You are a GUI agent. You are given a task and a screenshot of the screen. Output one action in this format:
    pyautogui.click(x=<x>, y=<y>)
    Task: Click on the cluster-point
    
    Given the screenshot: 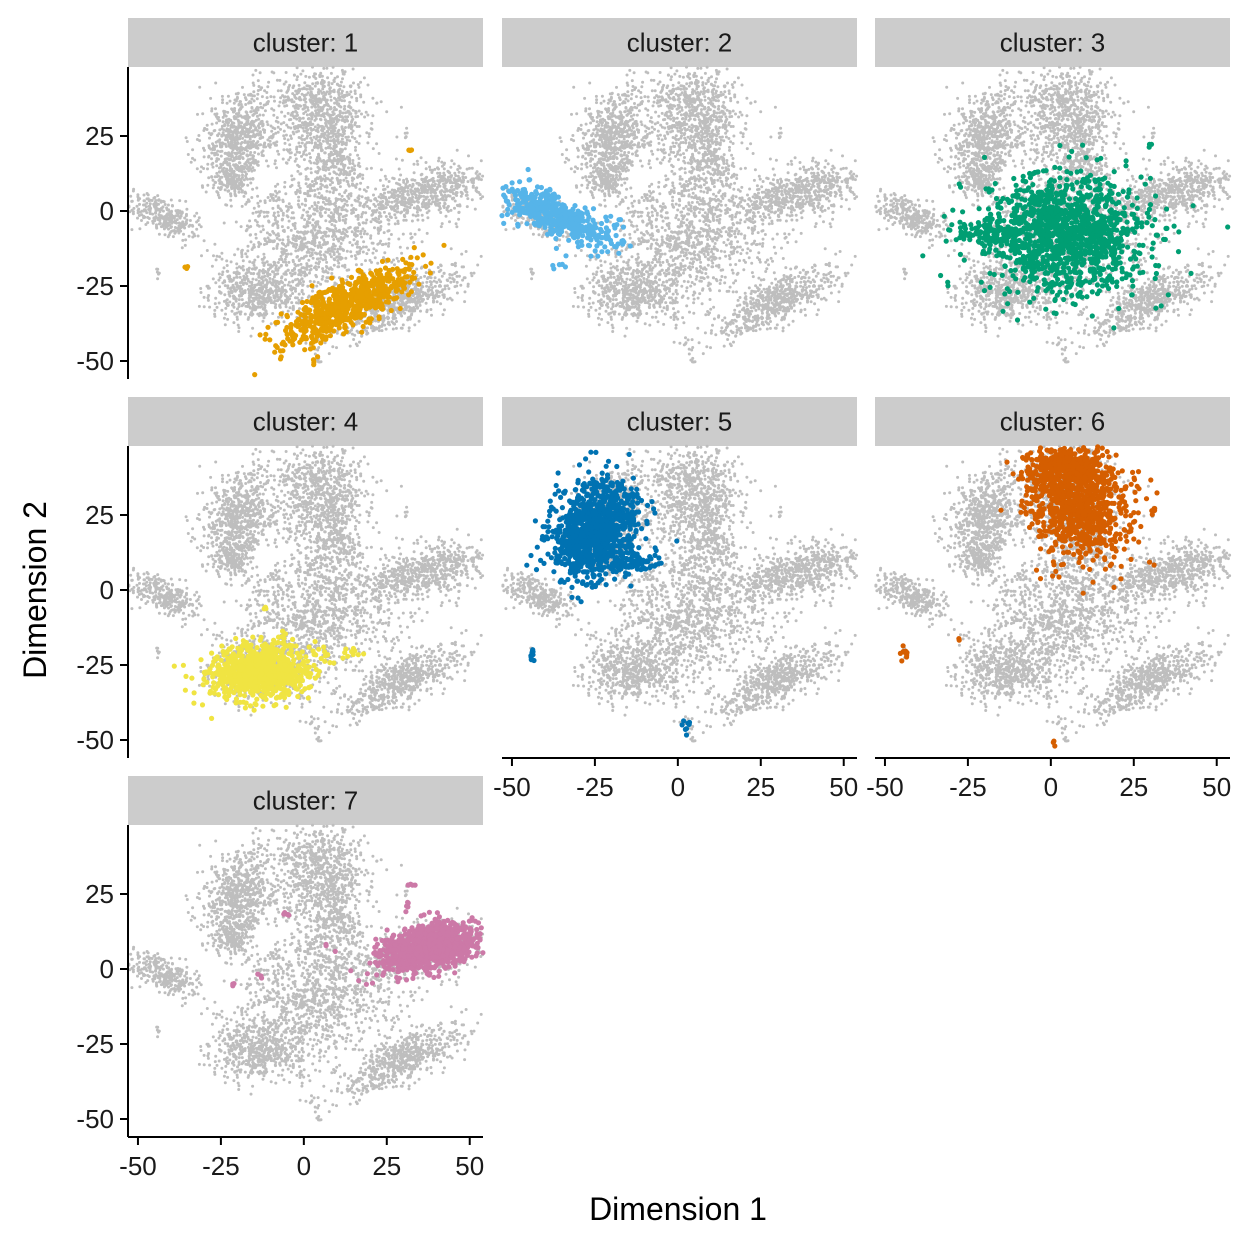 What is the action you would take?
    pyautogui.click(x=311, y=285)
    